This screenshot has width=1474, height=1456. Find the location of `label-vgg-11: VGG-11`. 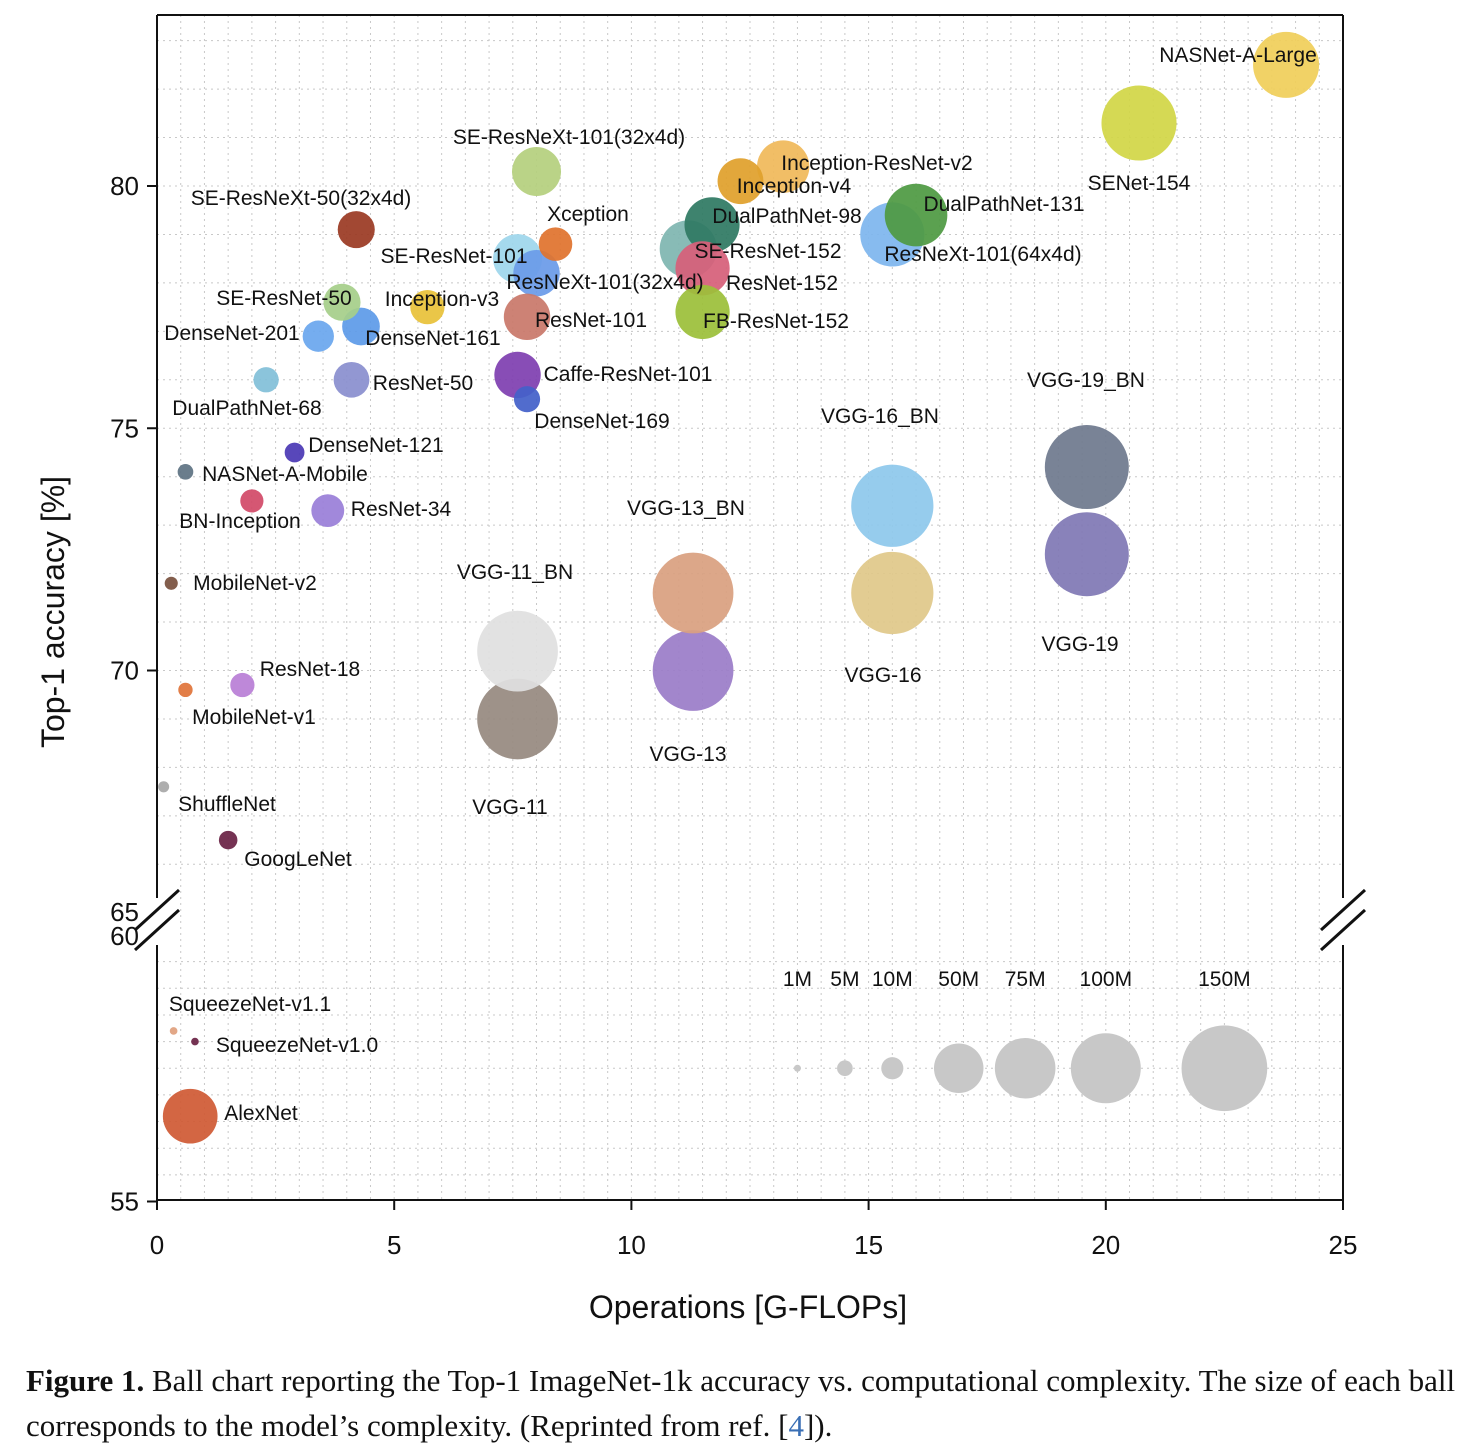

label-vgg-11: VGG-11 is located at coordinates (509, 807).